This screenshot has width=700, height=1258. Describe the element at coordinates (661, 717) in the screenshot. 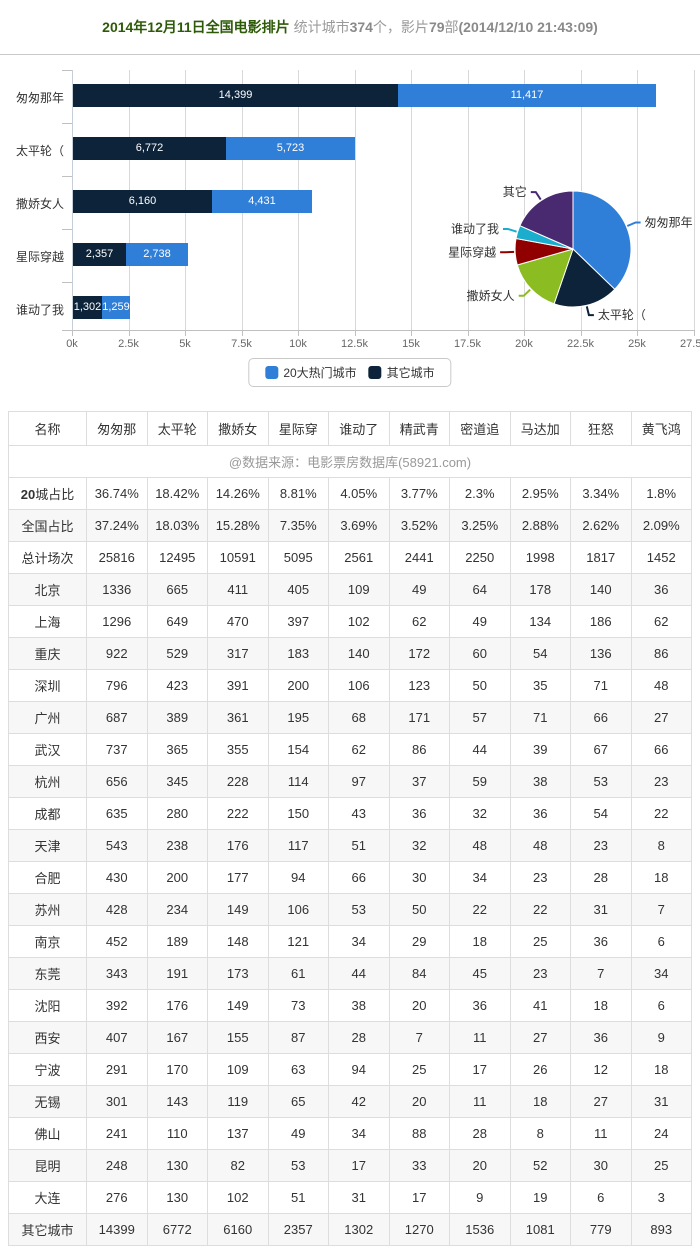

I see `table-cell: 27` at that location.